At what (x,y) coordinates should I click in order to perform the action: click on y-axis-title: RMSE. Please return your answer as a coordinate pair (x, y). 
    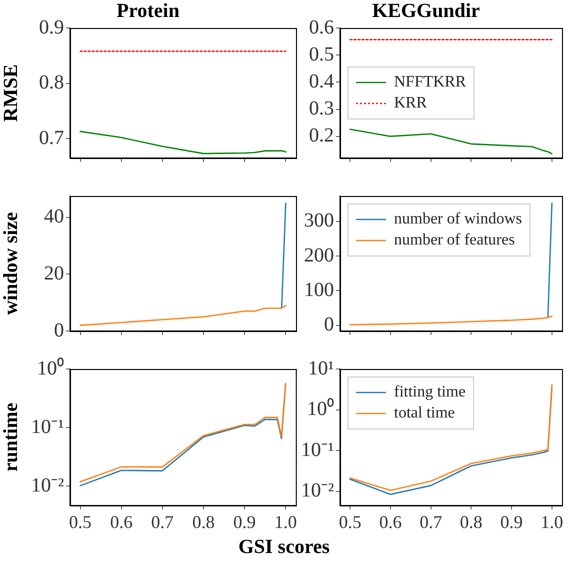
    Looking at the image, I should click on (11, 93).